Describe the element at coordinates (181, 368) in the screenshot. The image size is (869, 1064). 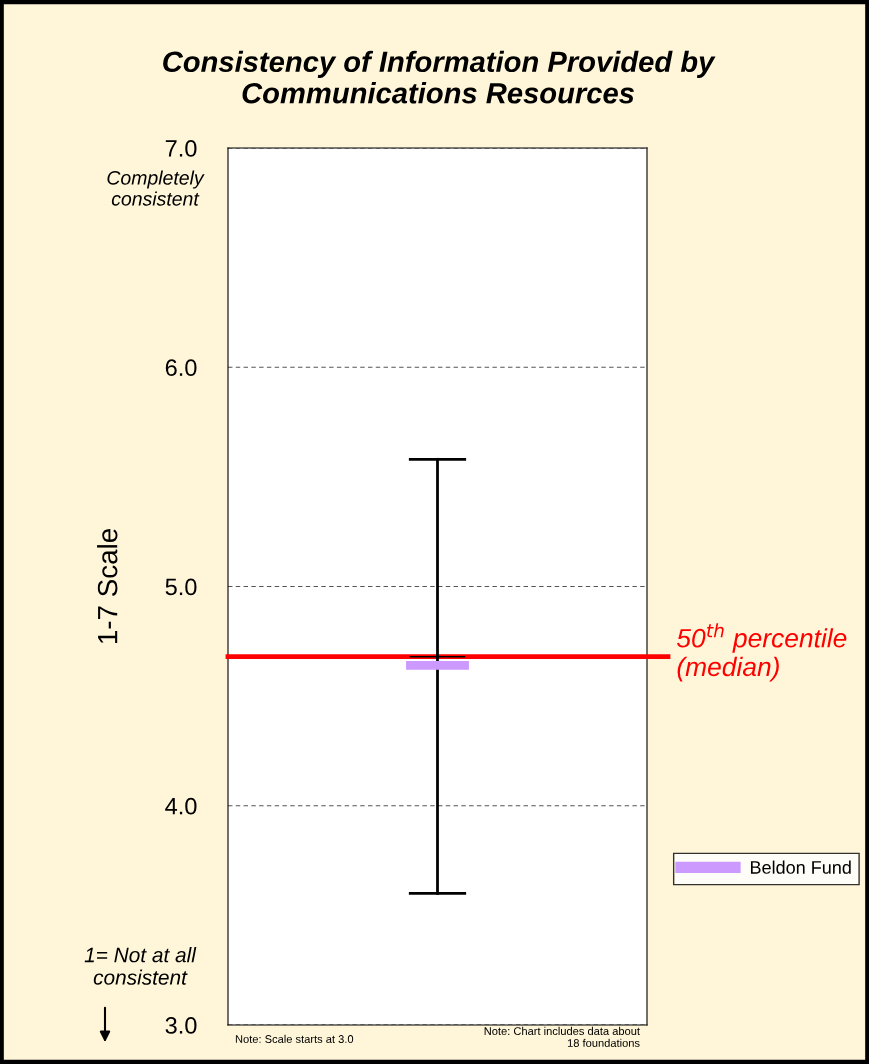
I see `y-tick-label: 6.0` at that location.